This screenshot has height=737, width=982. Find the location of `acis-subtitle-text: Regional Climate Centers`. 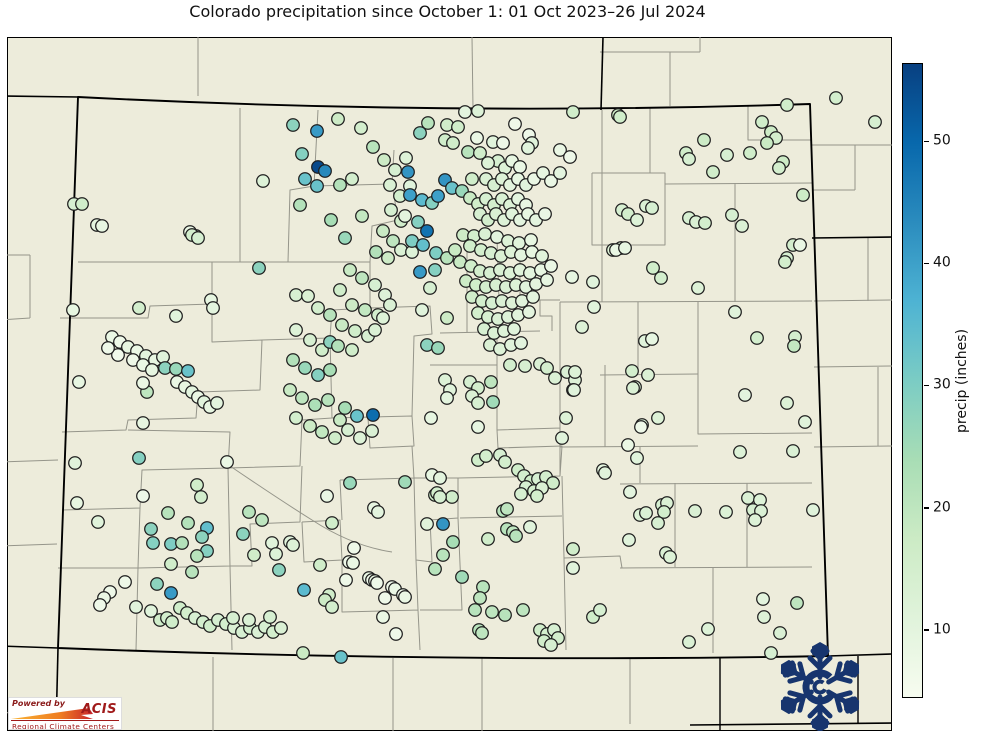

acis-subtitle-text: Regional Climate Centers is located at coordinates (63, 726).